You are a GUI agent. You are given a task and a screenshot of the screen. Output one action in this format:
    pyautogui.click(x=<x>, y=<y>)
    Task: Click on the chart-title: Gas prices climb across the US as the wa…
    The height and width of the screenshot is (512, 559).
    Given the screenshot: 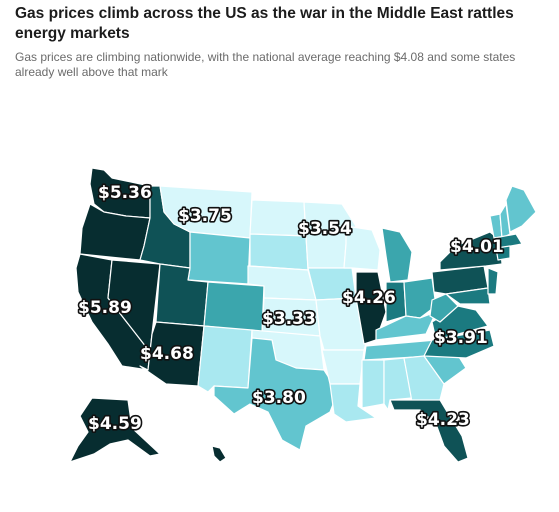 What is the action you would take?
    pyautogui.click(x=264, y=23)
    